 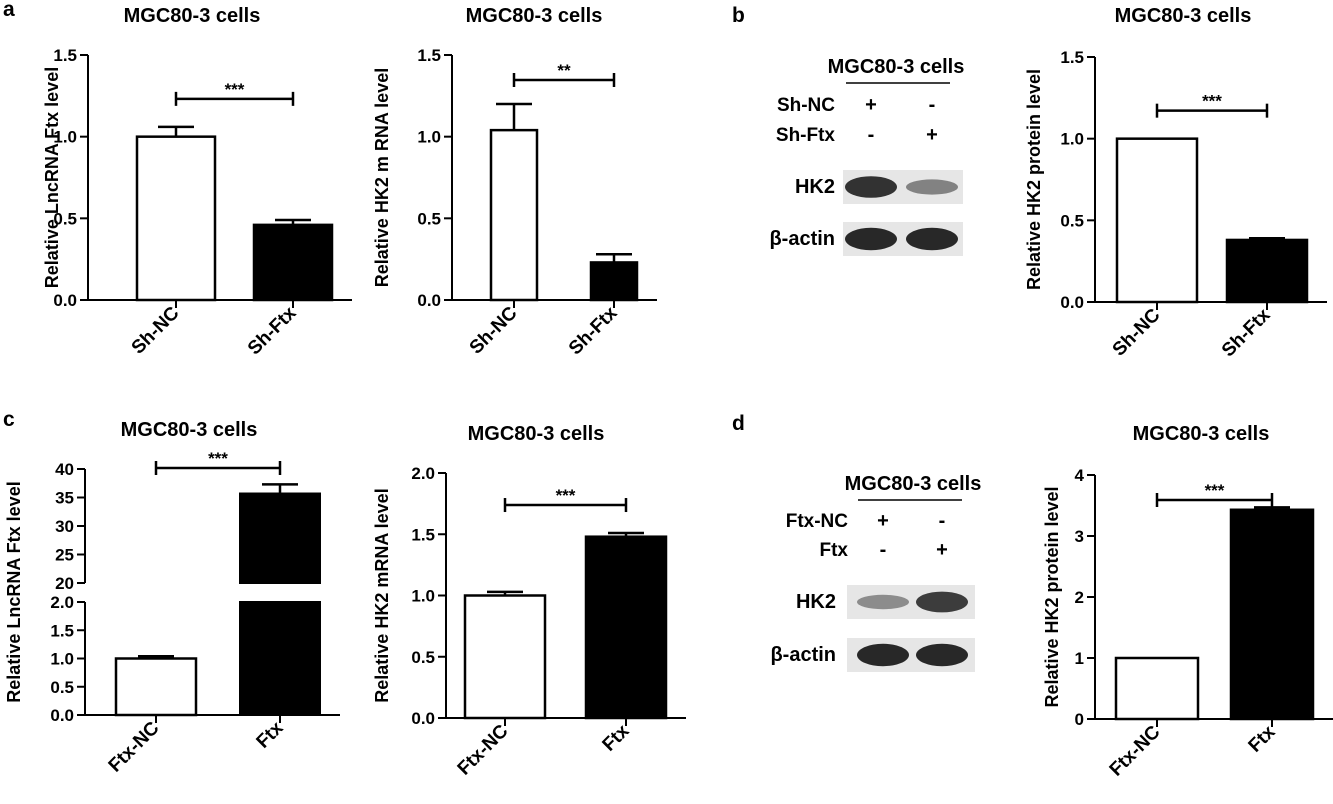 What do you see at coordinates (875, 572) in the screenshot?
I see `western-blot-d: MGC80-3 cells Ftx-NC + - Ftx - + HK2 β-actin` at bounding box center [875, 572].